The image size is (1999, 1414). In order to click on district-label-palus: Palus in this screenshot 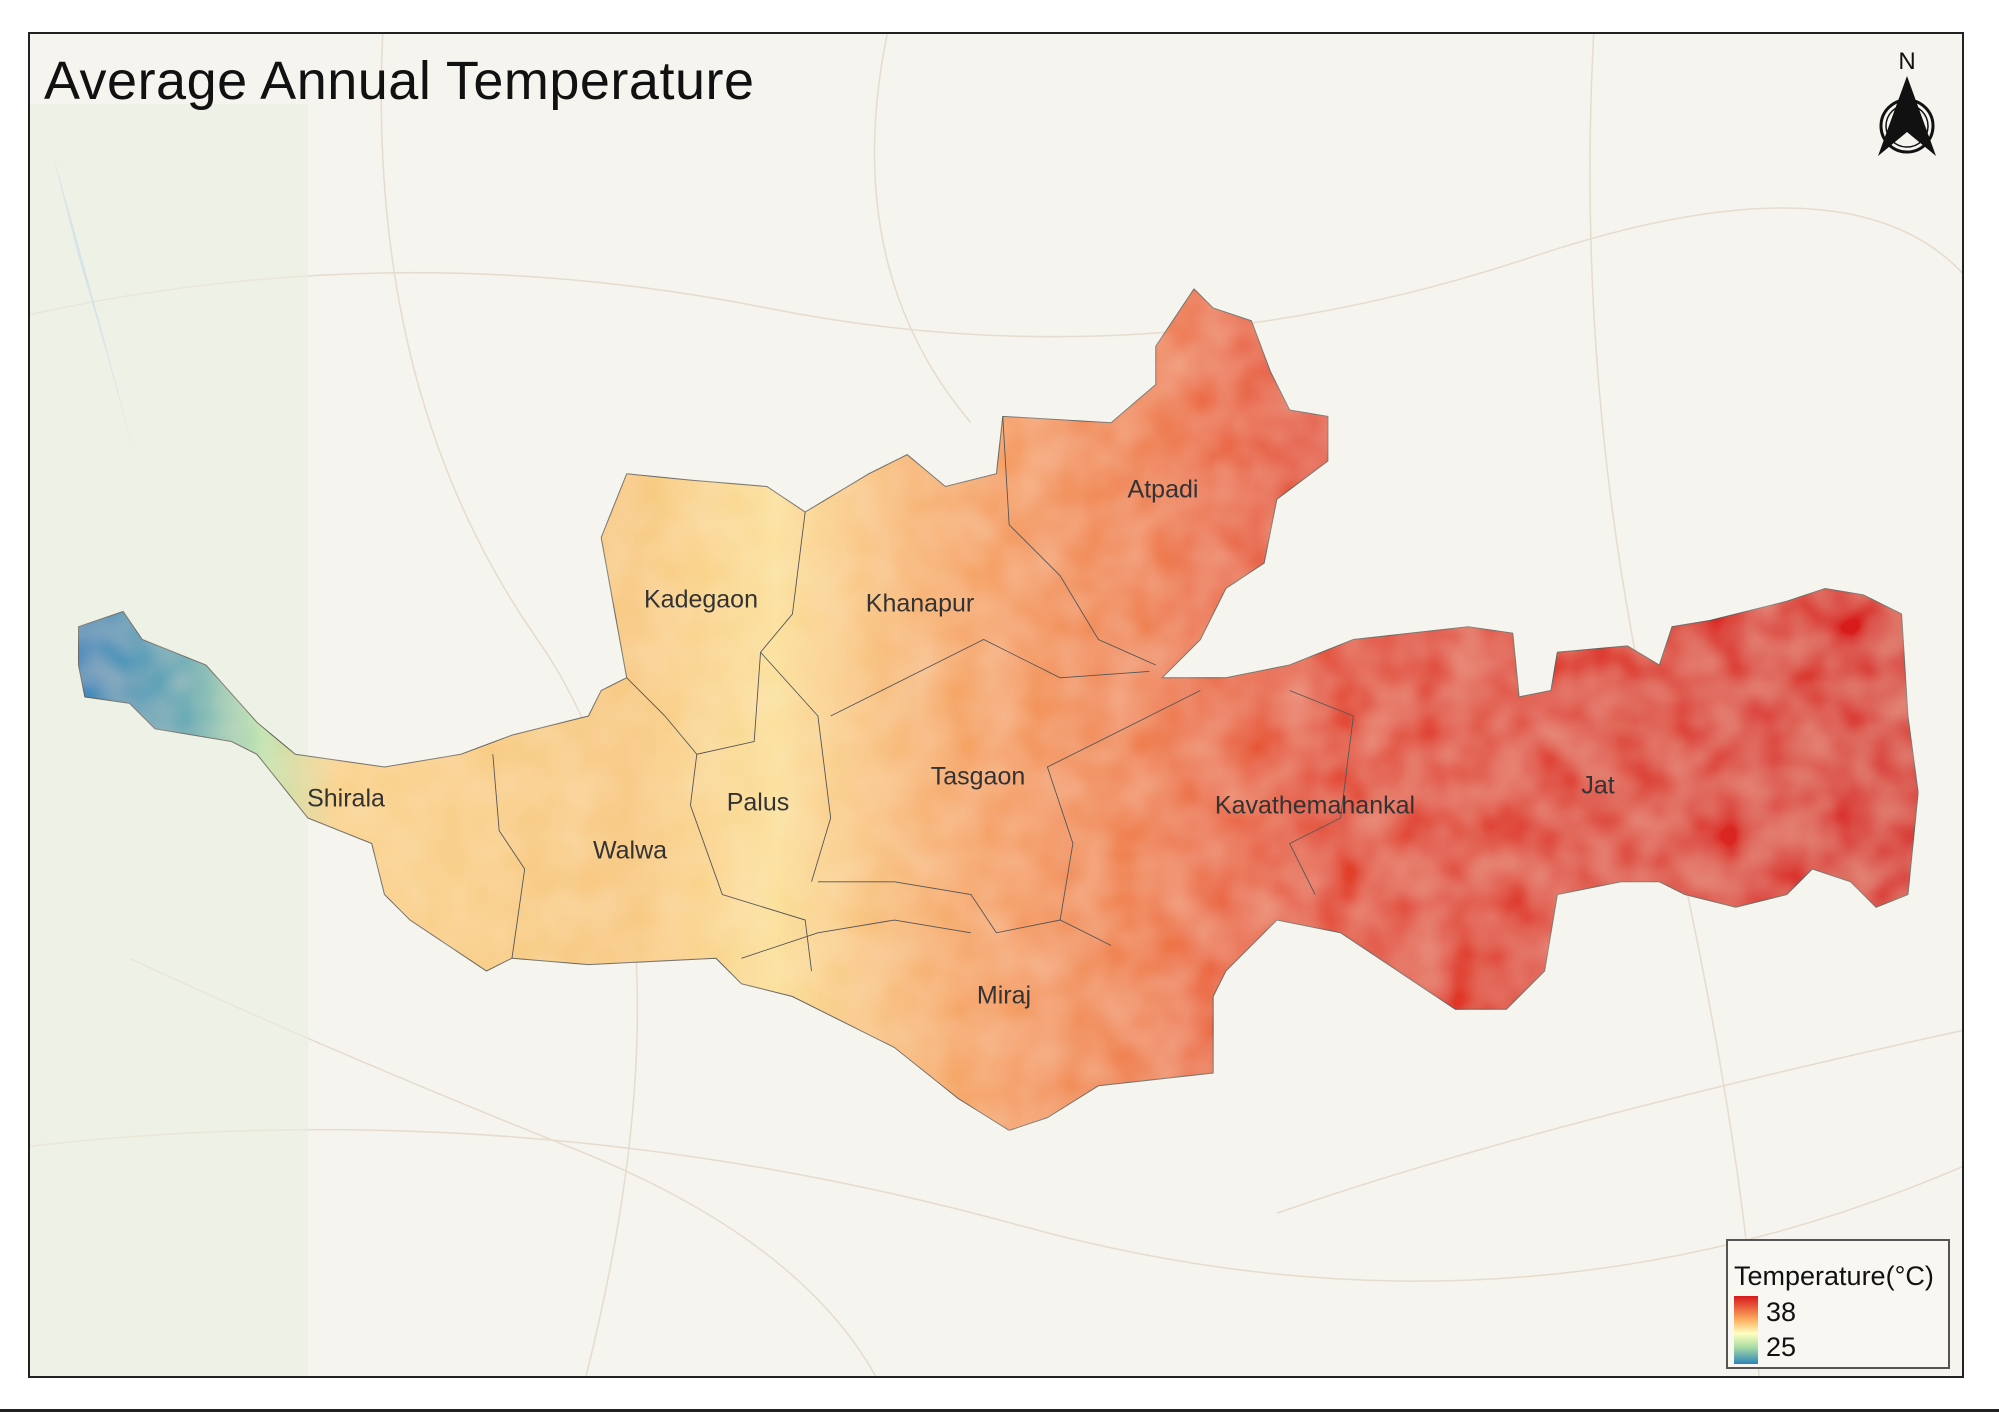, I will do `click(758, 802)`.